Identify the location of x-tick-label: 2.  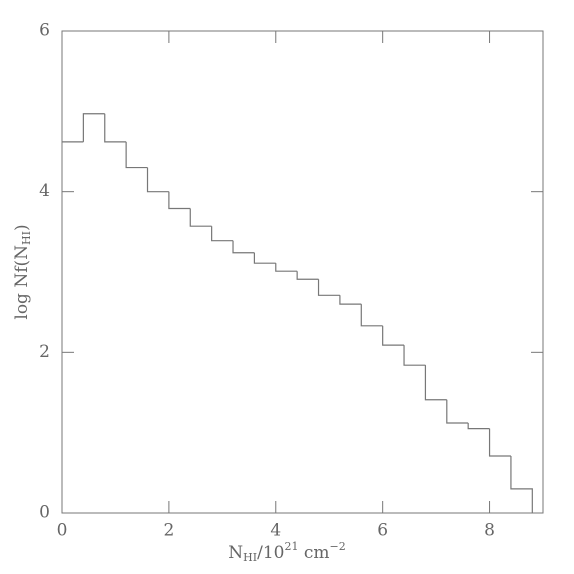
(168, 531).